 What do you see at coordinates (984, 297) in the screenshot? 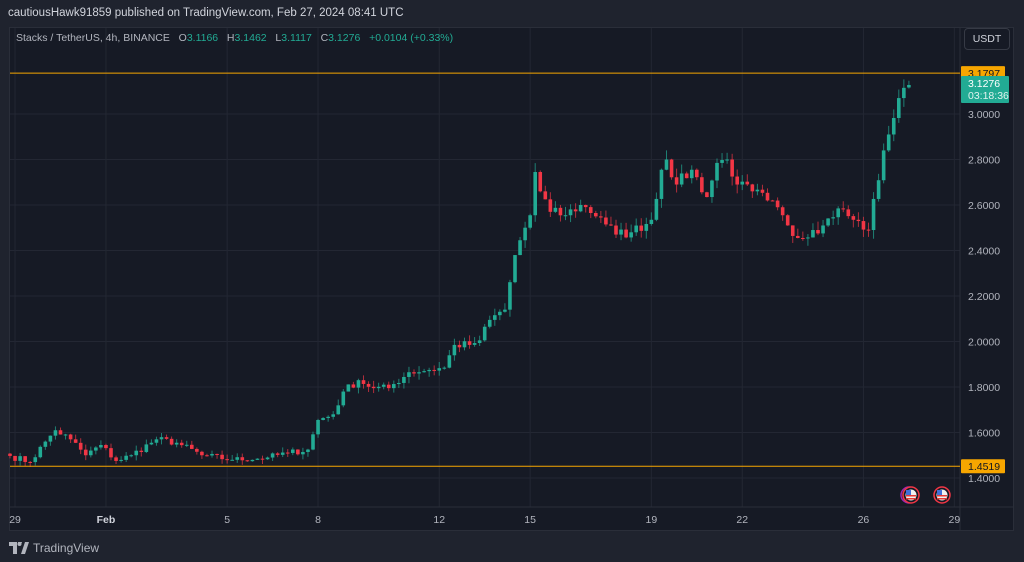
I see `price-tick-label: 2.2000` at bounding box center [984, 297].